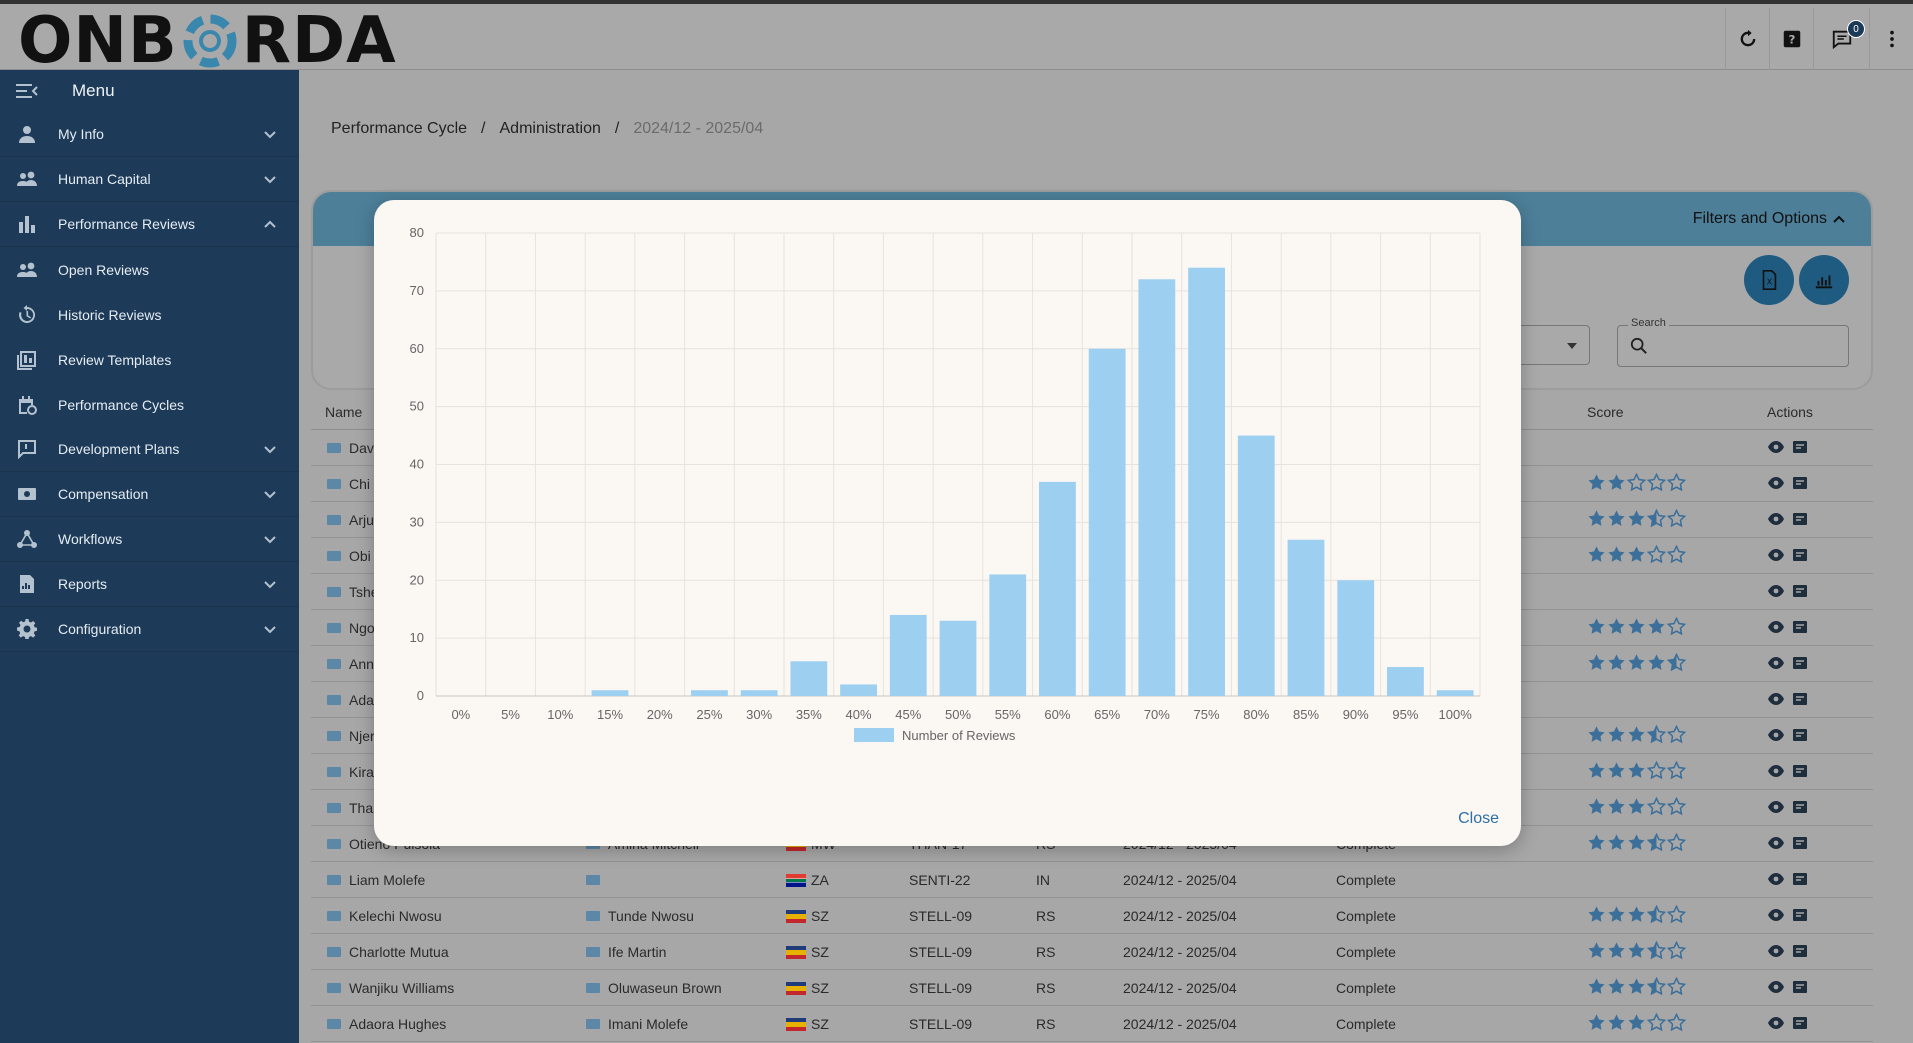  I want to click on sidebar-item-reports: Reports, so click(149, 584).